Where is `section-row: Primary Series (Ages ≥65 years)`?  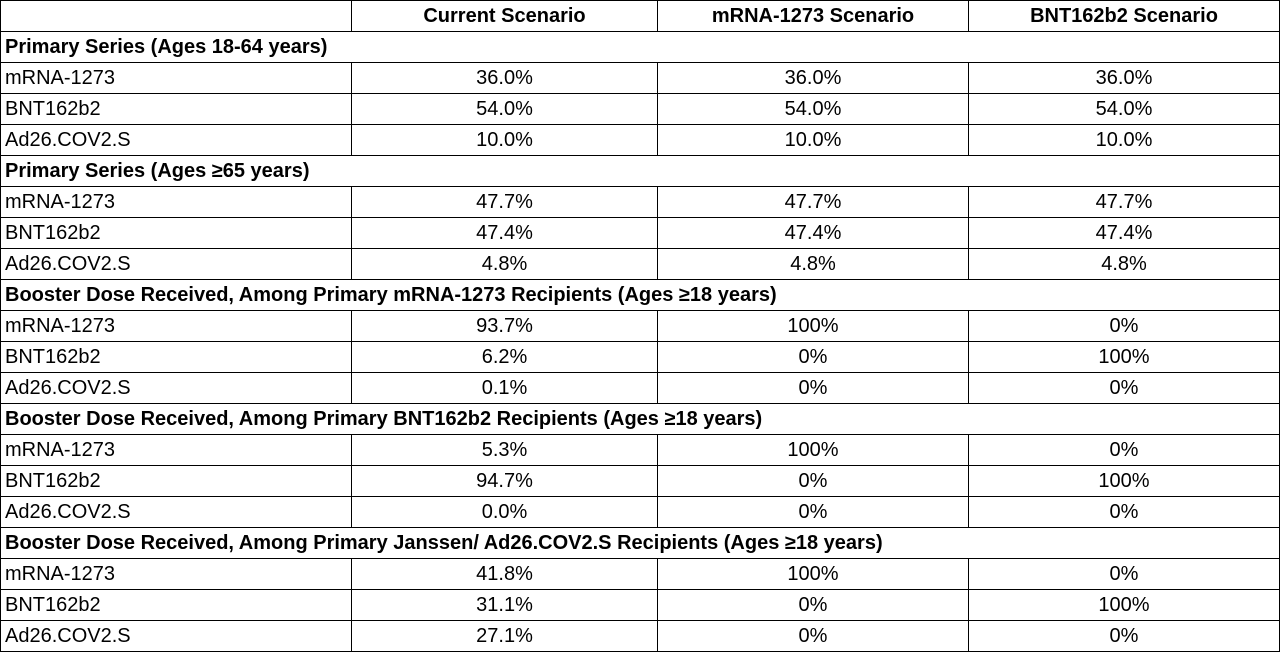
section-row: Primary Series (Ages ≥65 years) is located at coordinates (640, 171).